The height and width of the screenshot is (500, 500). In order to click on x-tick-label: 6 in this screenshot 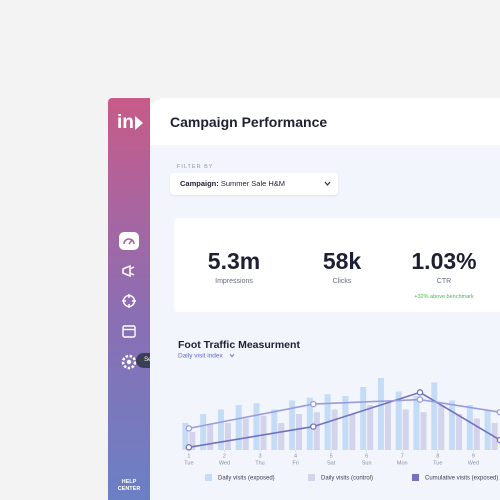, I will do `click(366, 456)`.